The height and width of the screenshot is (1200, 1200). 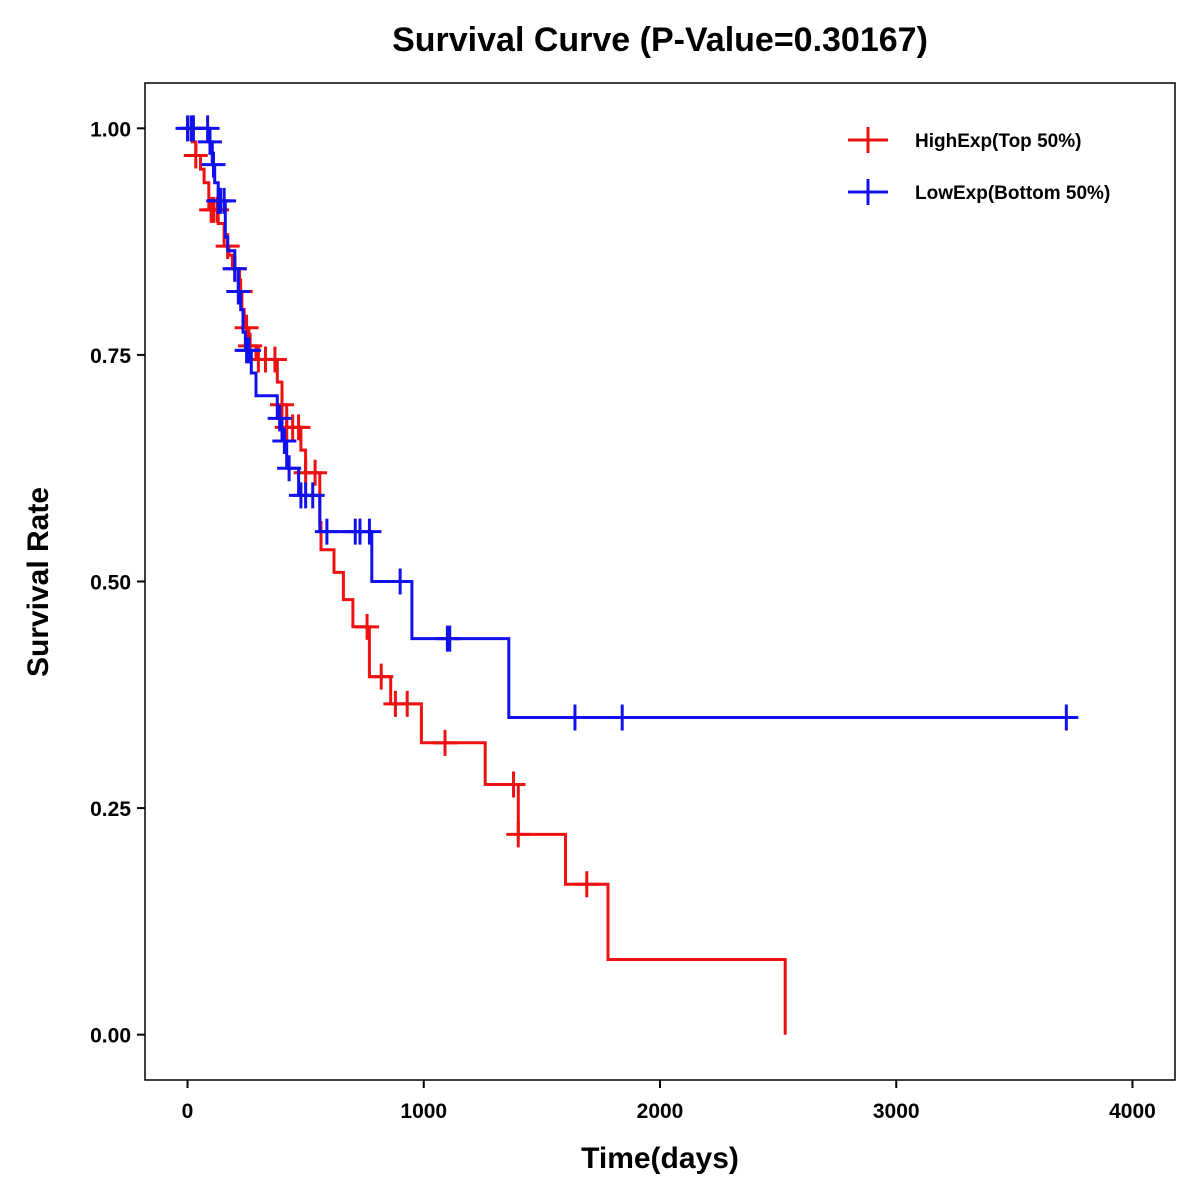 What do you see at coordinates (188, 1111) in the screenshot?
I see `x-tick-label-0: 0` at bounding box center [188, 1111].